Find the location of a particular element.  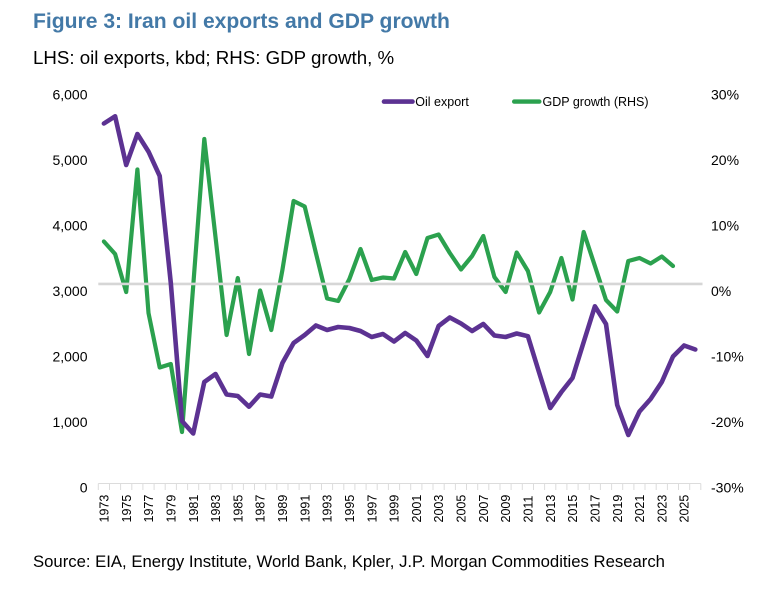

svg-text: 1991 is located at coordinates (305, 509).